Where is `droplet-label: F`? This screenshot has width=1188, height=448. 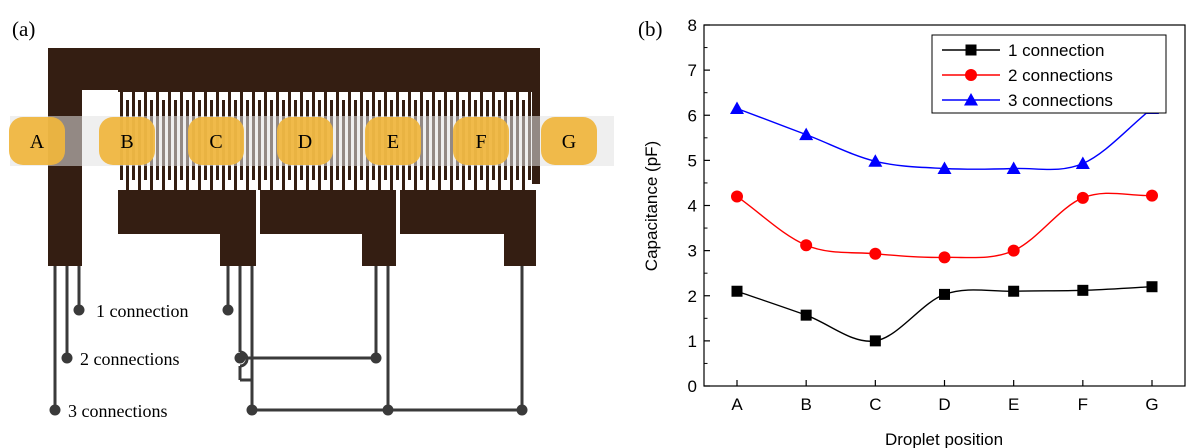 droplet-label: F is located at coordinates (480, 142).